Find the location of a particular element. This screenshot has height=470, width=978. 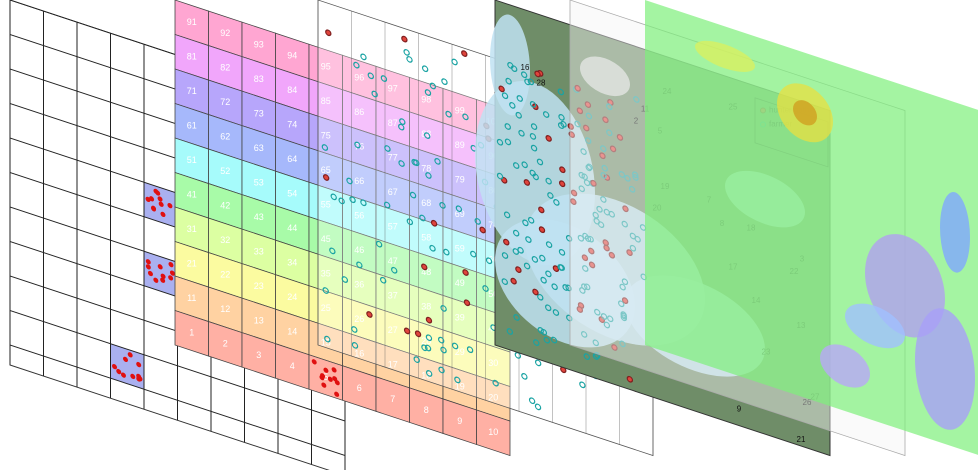

cell-number: 23 is located at coordinates (259, 286).